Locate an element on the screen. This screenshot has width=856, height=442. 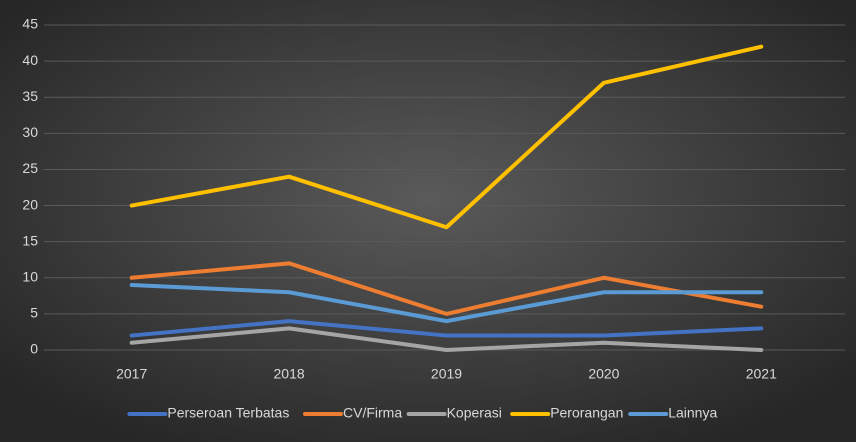
y-tick-label: 20 is located at coordinates (30, 204).